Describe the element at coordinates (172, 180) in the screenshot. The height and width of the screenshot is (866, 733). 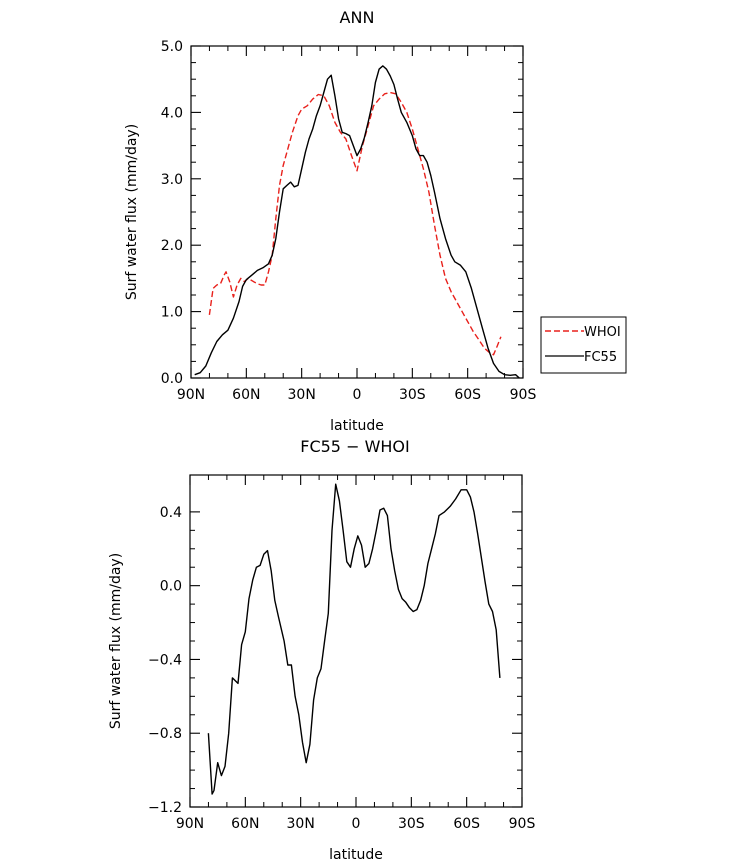
I see `y-tick-label: 3.0` at that location.